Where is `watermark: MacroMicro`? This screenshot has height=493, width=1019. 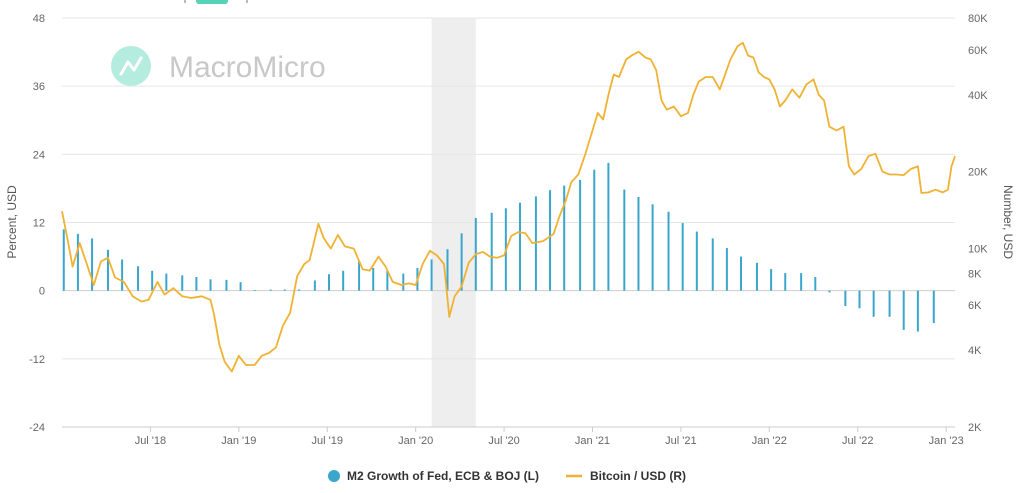
watermark: MacroMicro is located at coordinates (218, 66).